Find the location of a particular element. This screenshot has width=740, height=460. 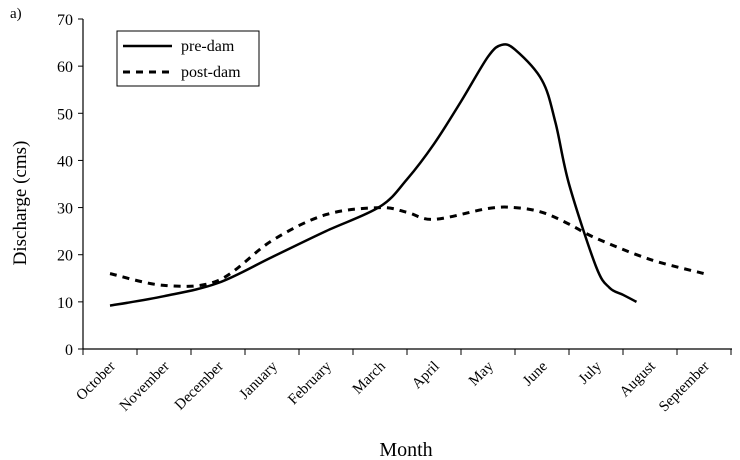

y-tick-label: 50 is located at coordinates (65, 114).